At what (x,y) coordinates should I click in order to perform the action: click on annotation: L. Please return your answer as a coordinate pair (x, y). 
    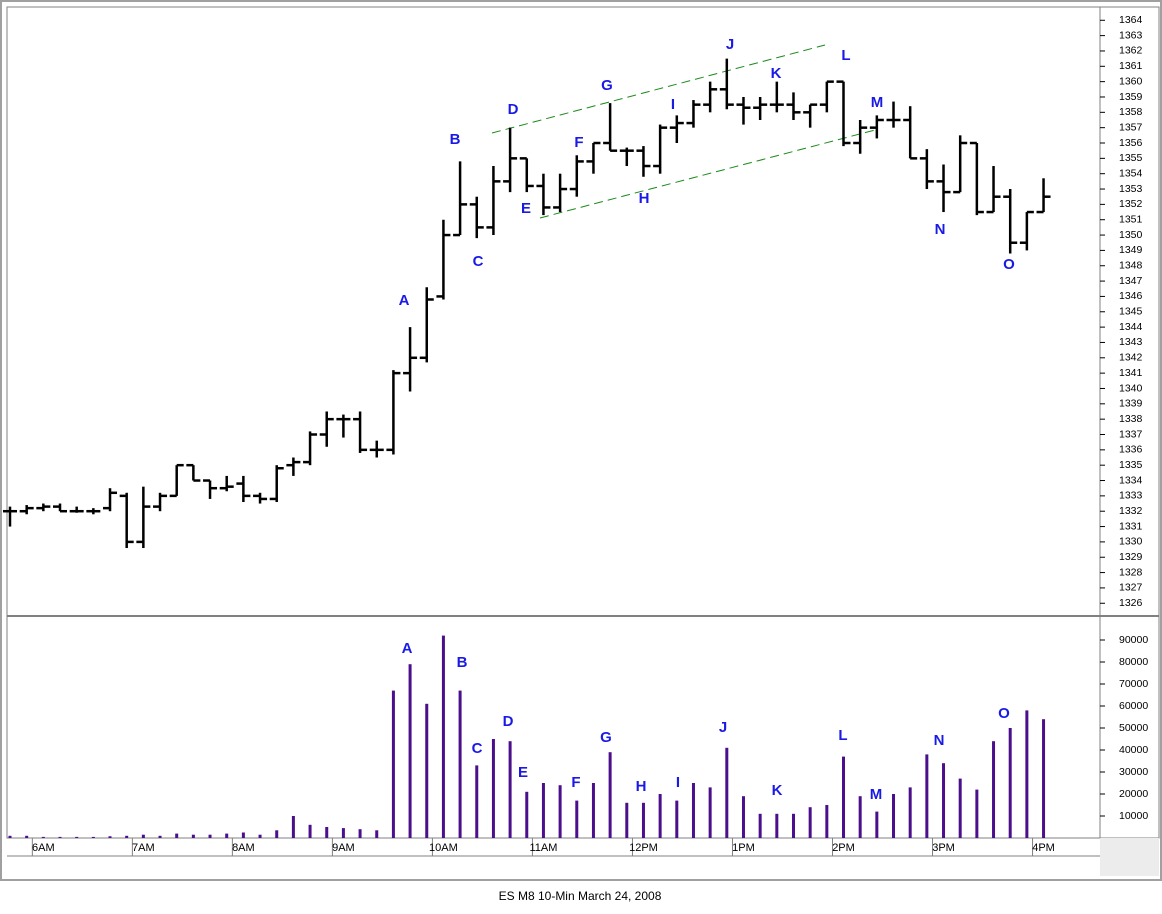
    Looking at the image, I should click on (845, 55).